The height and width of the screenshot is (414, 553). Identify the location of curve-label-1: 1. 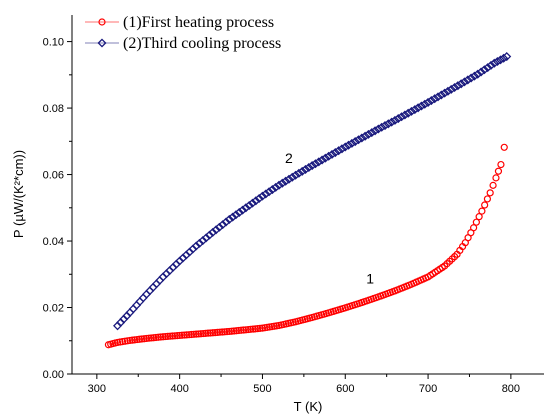
(370, 279).